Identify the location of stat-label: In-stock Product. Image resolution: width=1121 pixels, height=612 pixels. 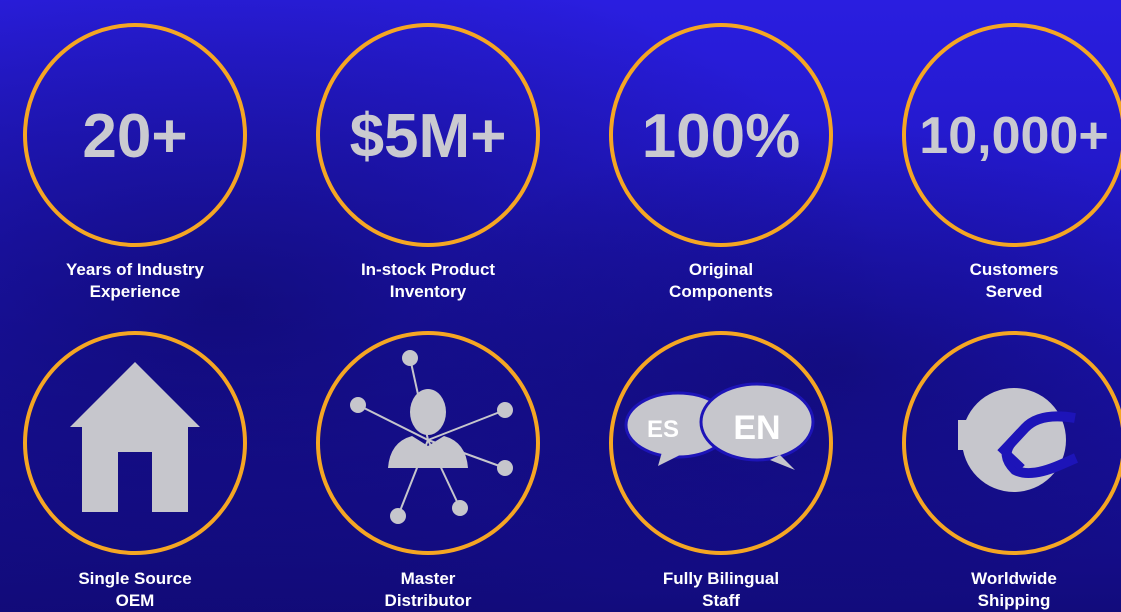
(428, 269).